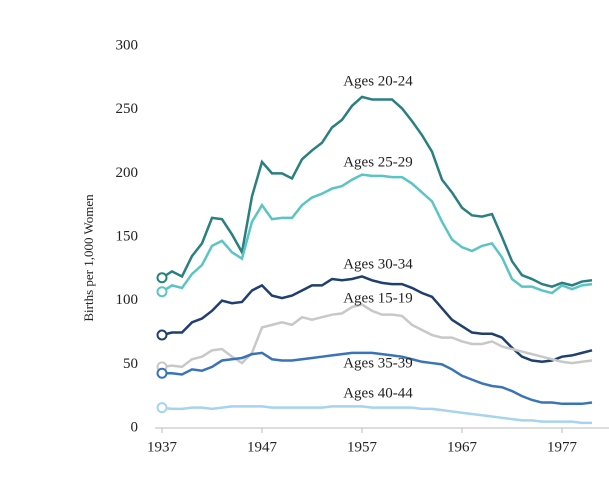 The width and height of the screenshot is (609, 491). I want to click on y-tick-label: 250, so click(127, 109).